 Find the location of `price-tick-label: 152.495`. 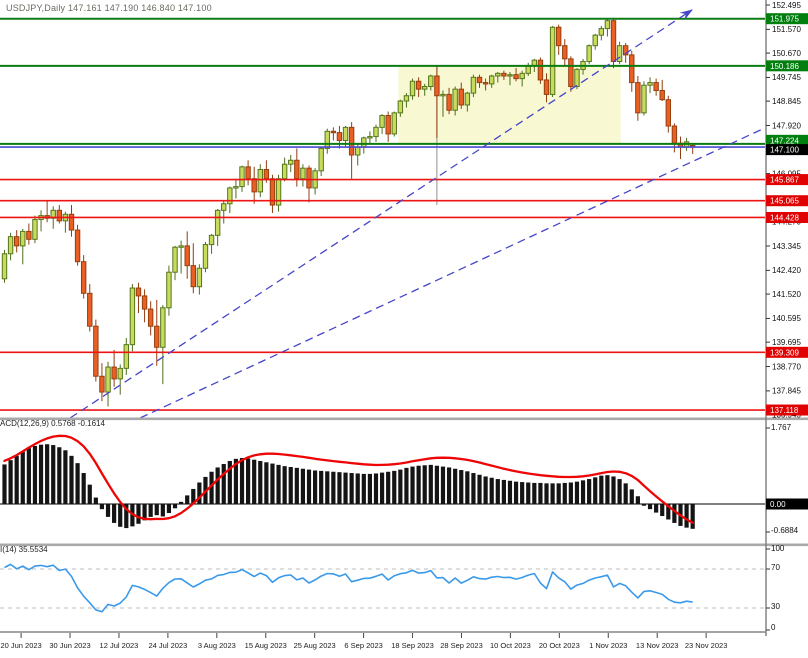

price-tick-label: 152.495 is located at coordinates (786, 5).